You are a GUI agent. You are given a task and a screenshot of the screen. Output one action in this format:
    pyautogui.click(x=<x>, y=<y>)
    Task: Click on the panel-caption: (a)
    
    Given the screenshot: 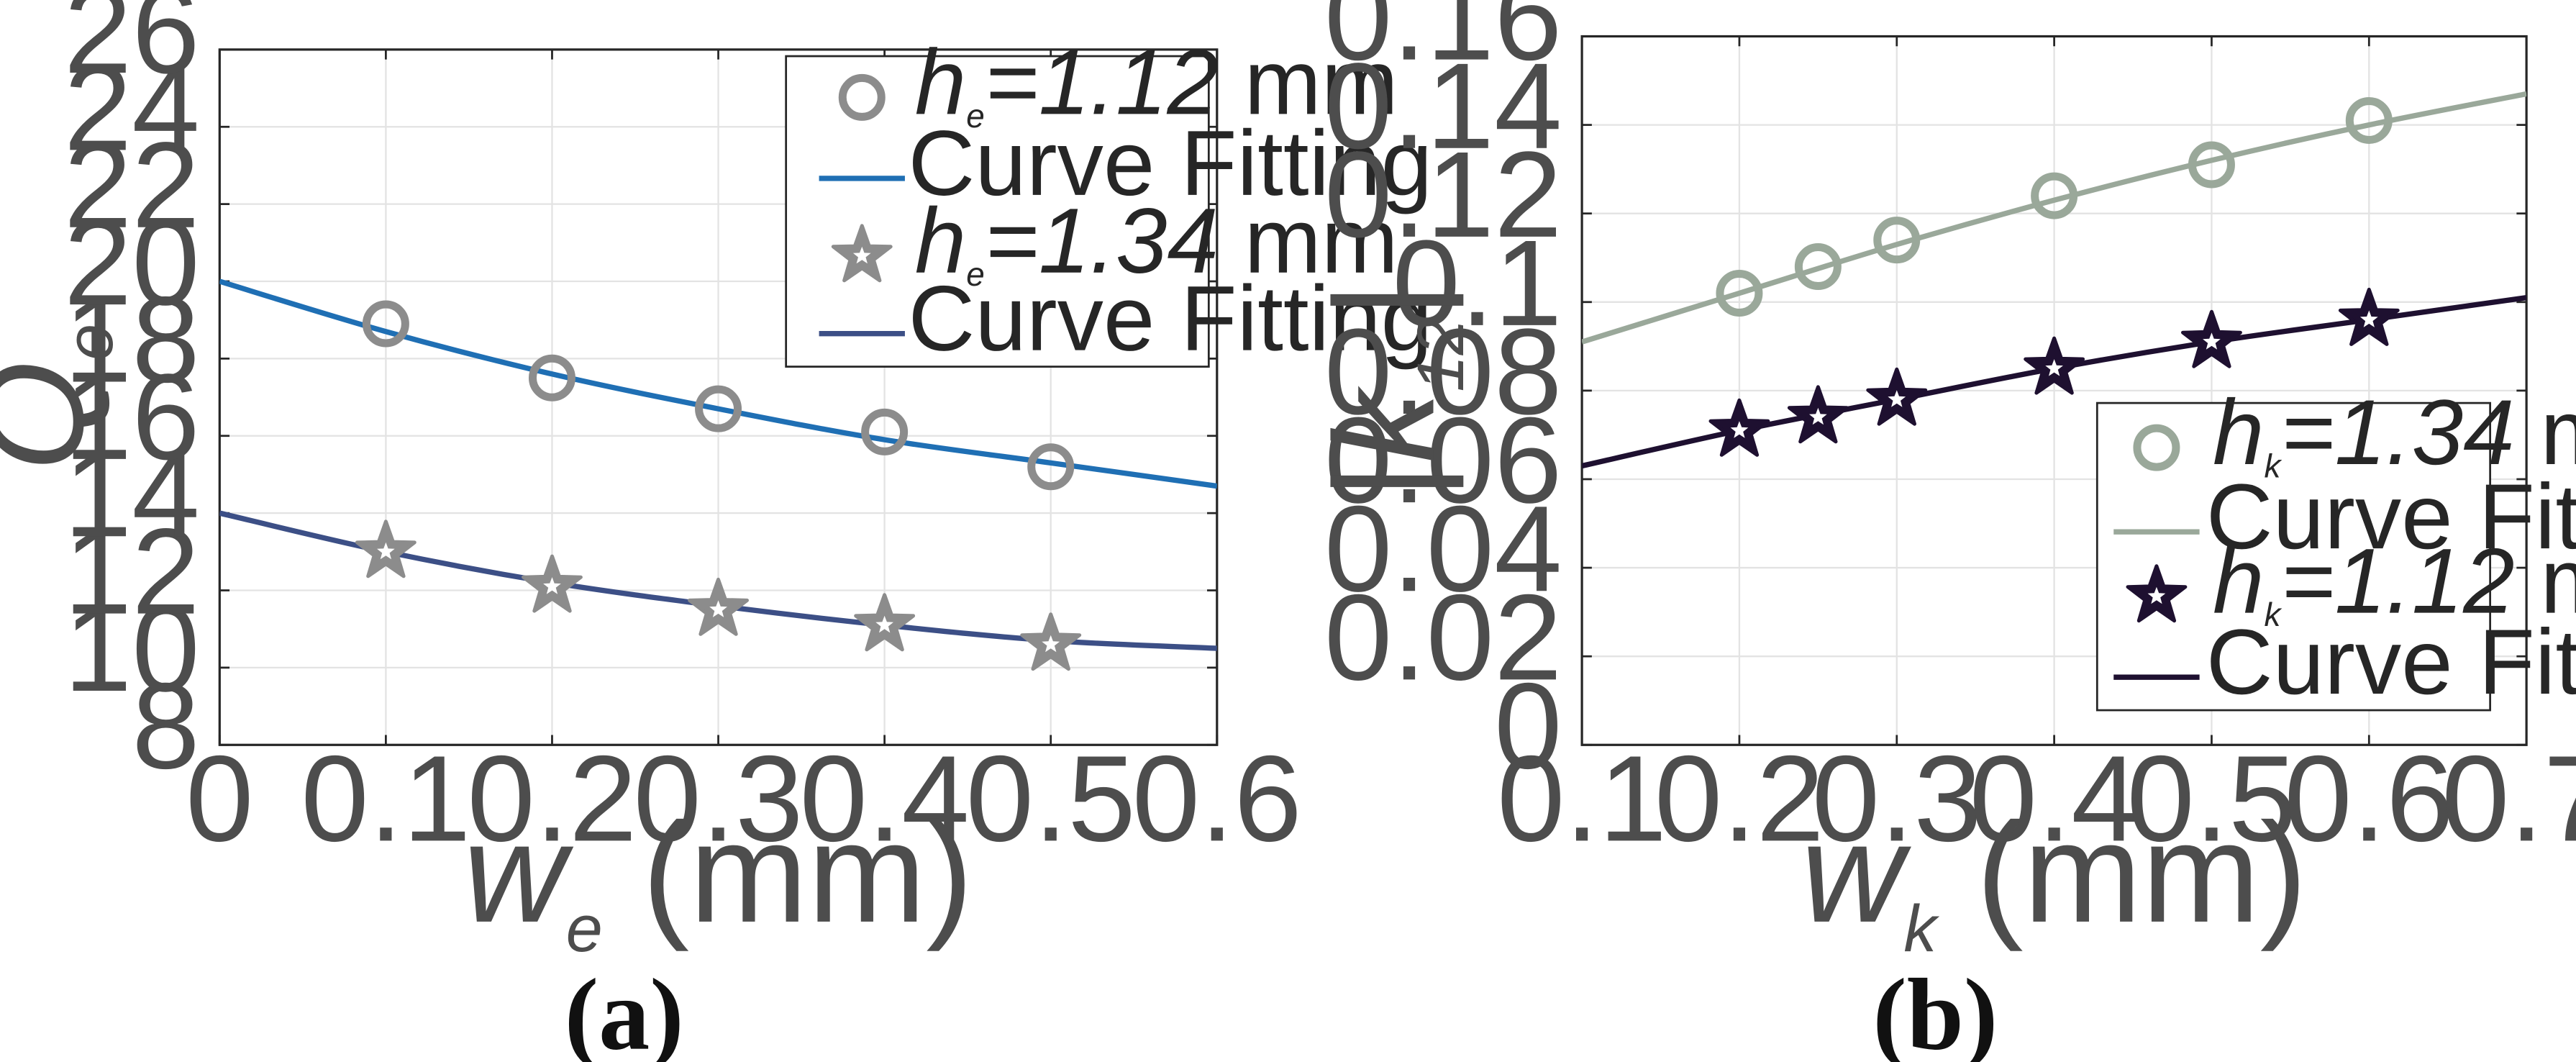 What is the action you would take?
    pyautogui.click(x=624, y=1010)
    